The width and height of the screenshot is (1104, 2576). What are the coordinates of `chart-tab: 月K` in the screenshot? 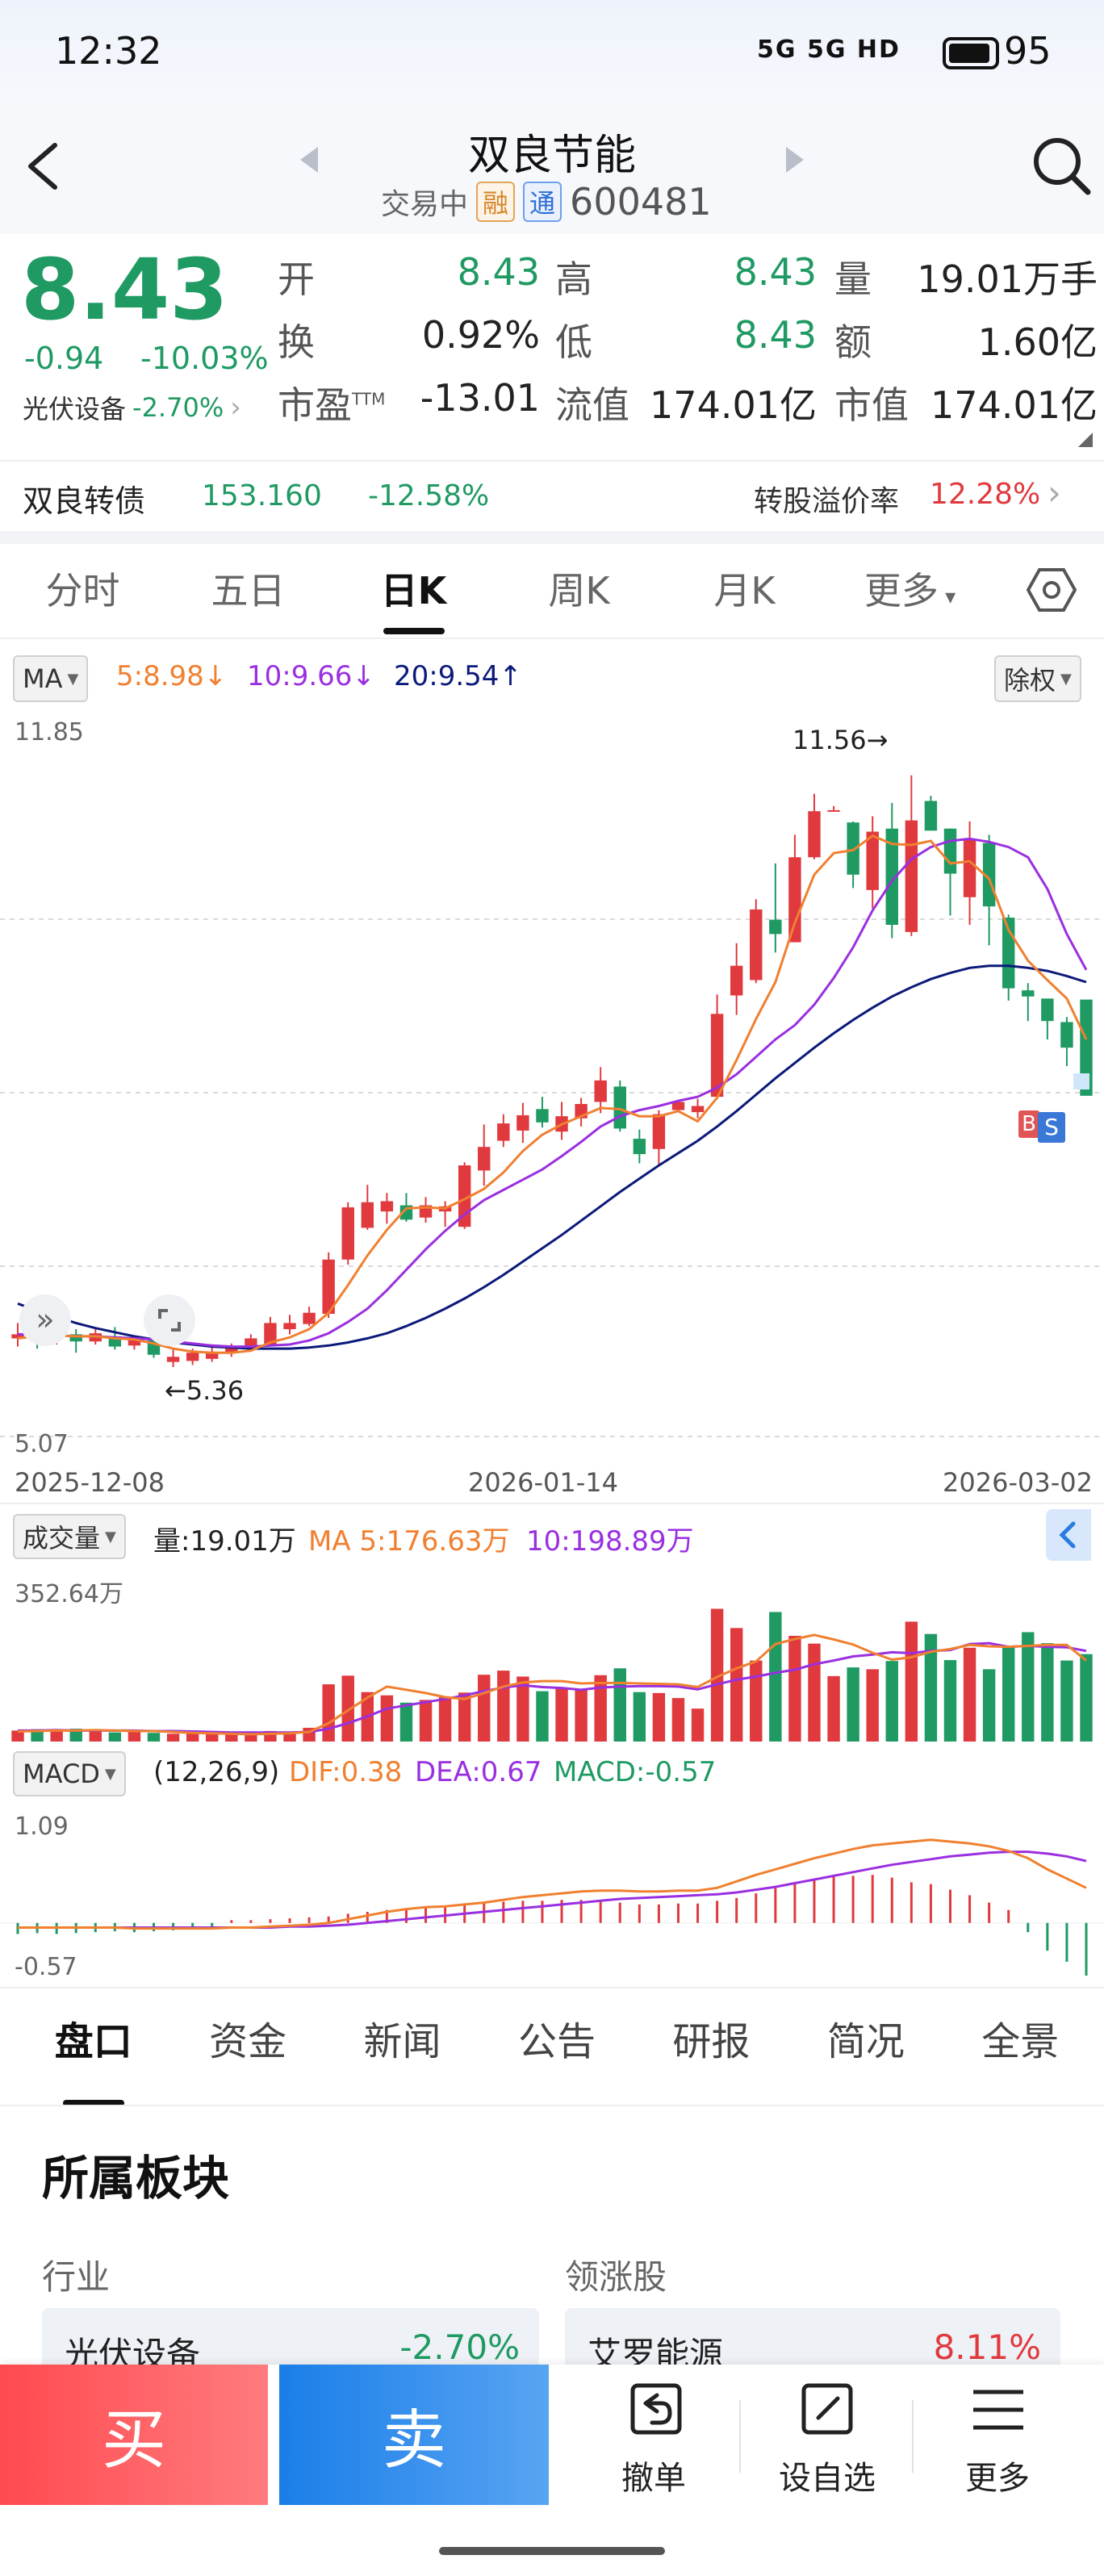 It's located at (744, 591).